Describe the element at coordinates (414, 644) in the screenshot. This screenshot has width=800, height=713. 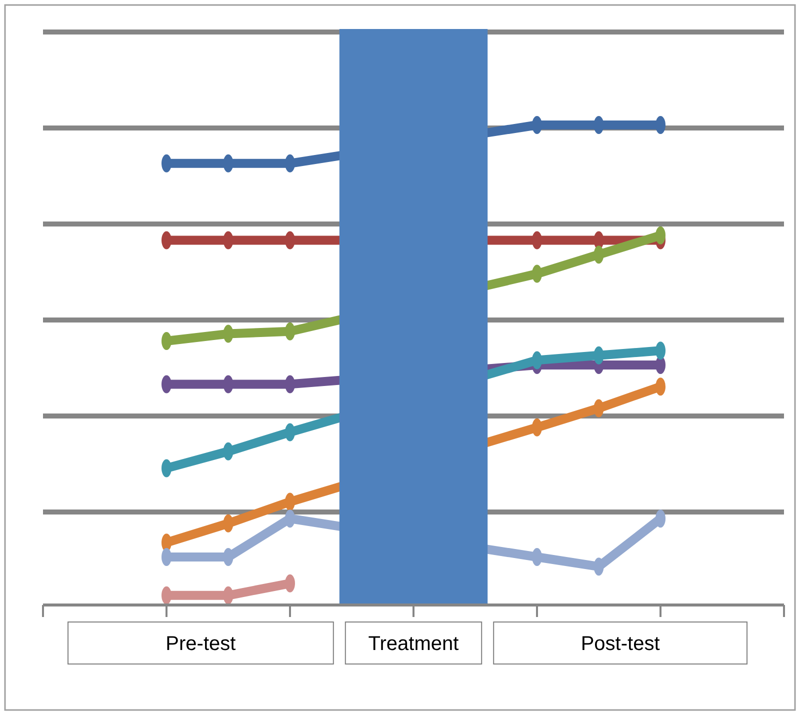
I see `text: Treatment` at that location.